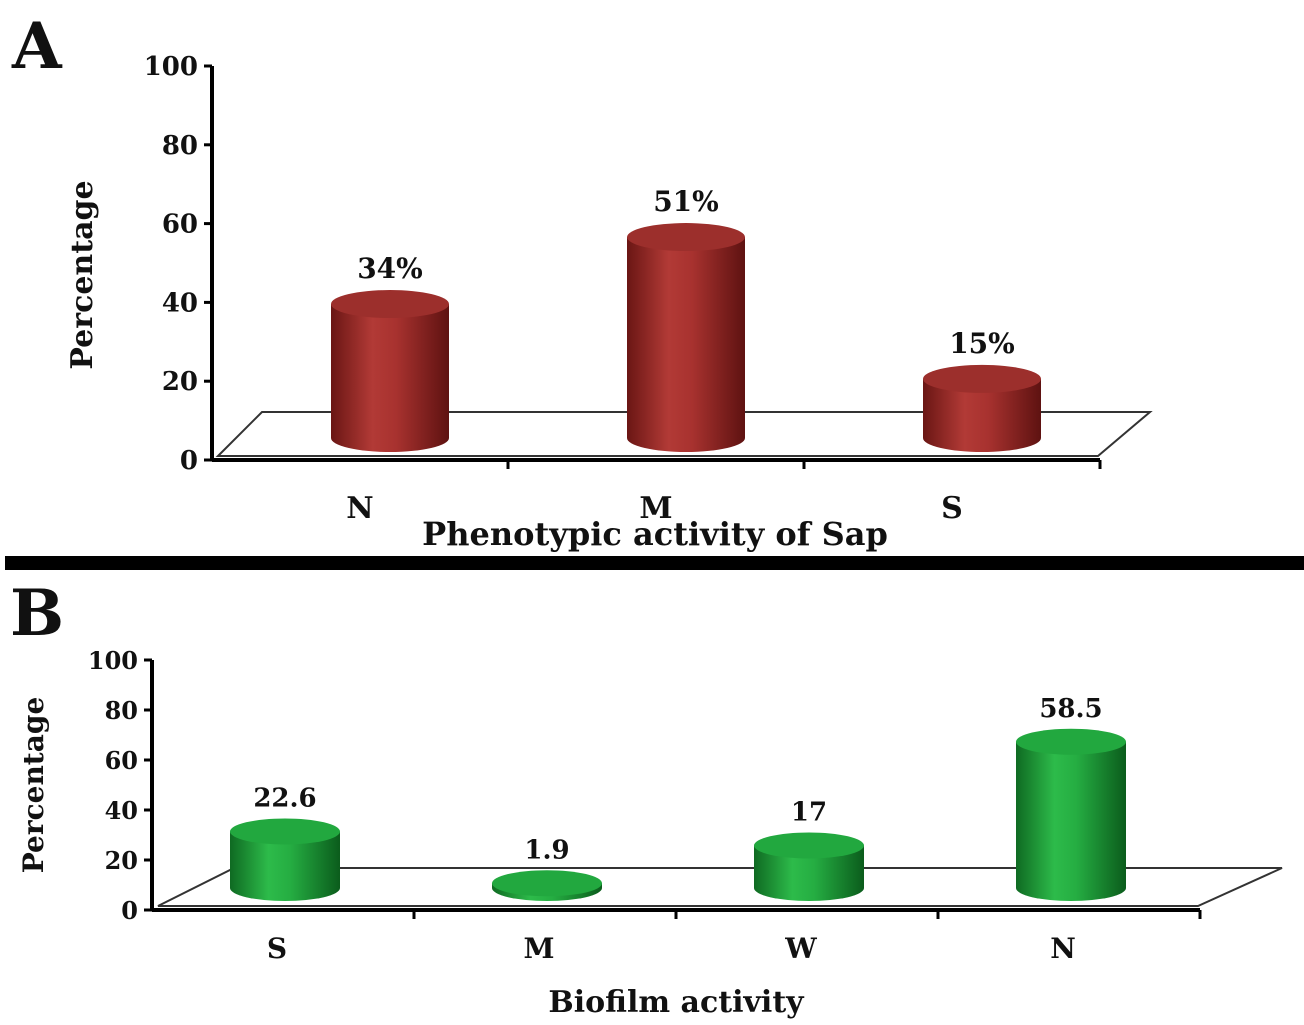 This screenshot has height=1025, width=1304. I want to click on panel-a-category-label-M: M, so click(655, 508).